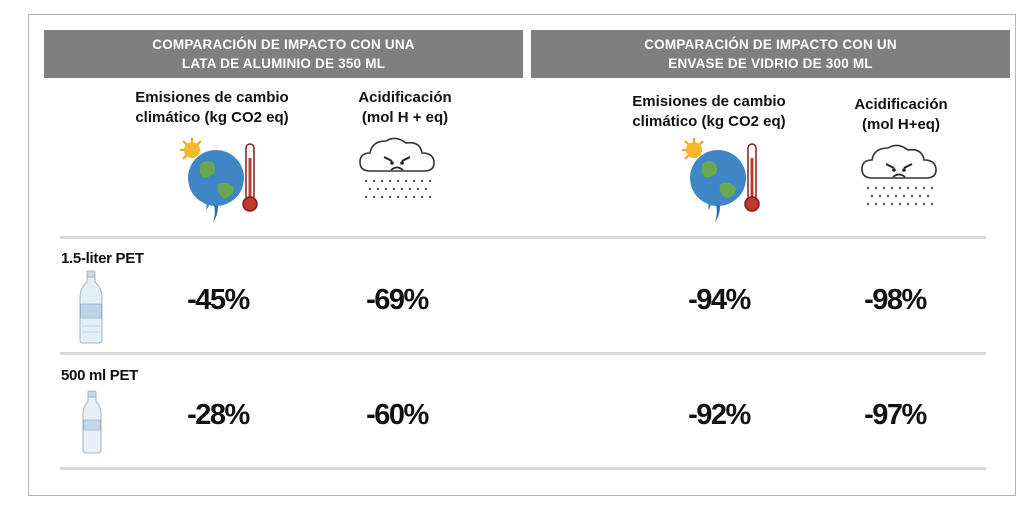 This screenshot has height=513, width=1030. I want to click on can-header-line2: LATA DE ALUMINIO DE 350 ML, so click(283, 63).